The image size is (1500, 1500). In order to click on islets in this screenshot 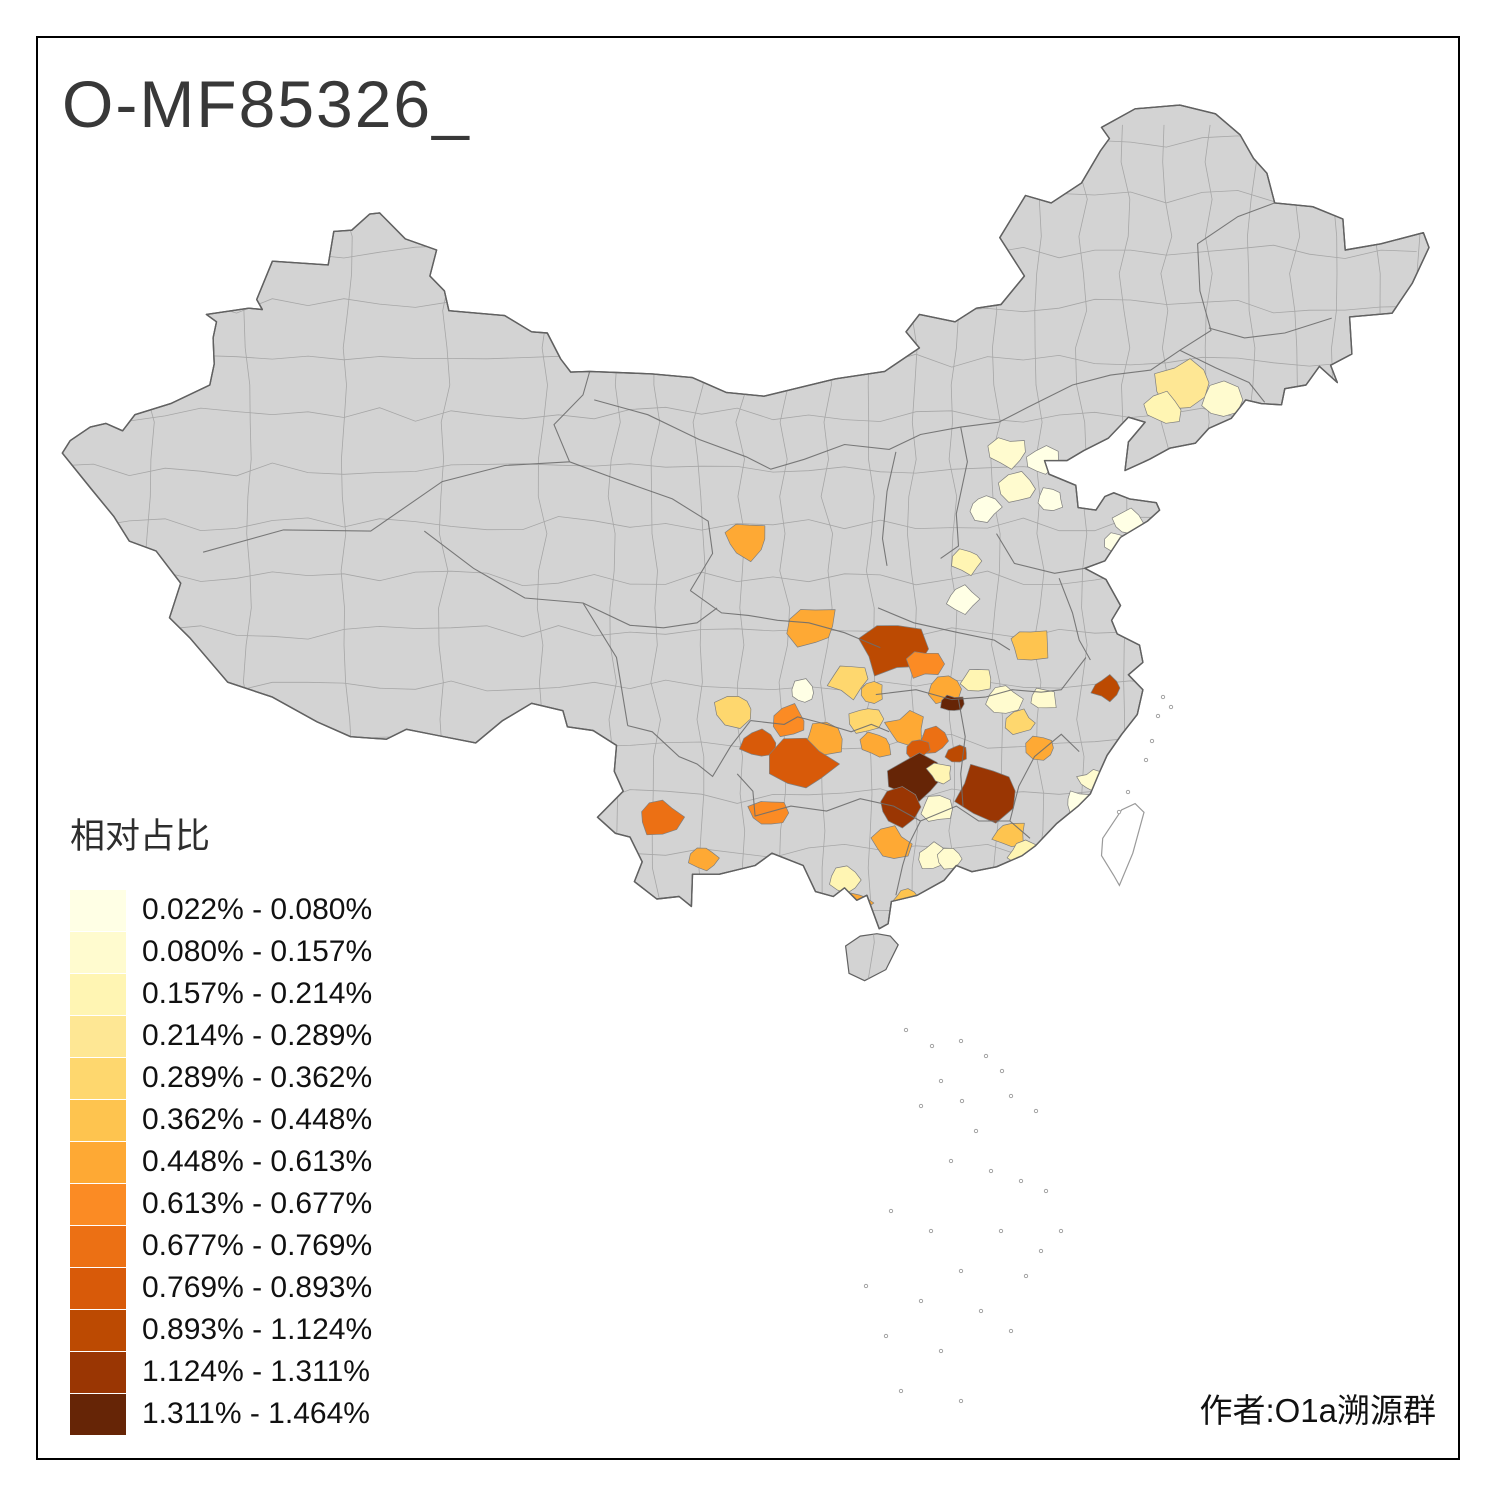, I will do `click(1018, 1049)`.